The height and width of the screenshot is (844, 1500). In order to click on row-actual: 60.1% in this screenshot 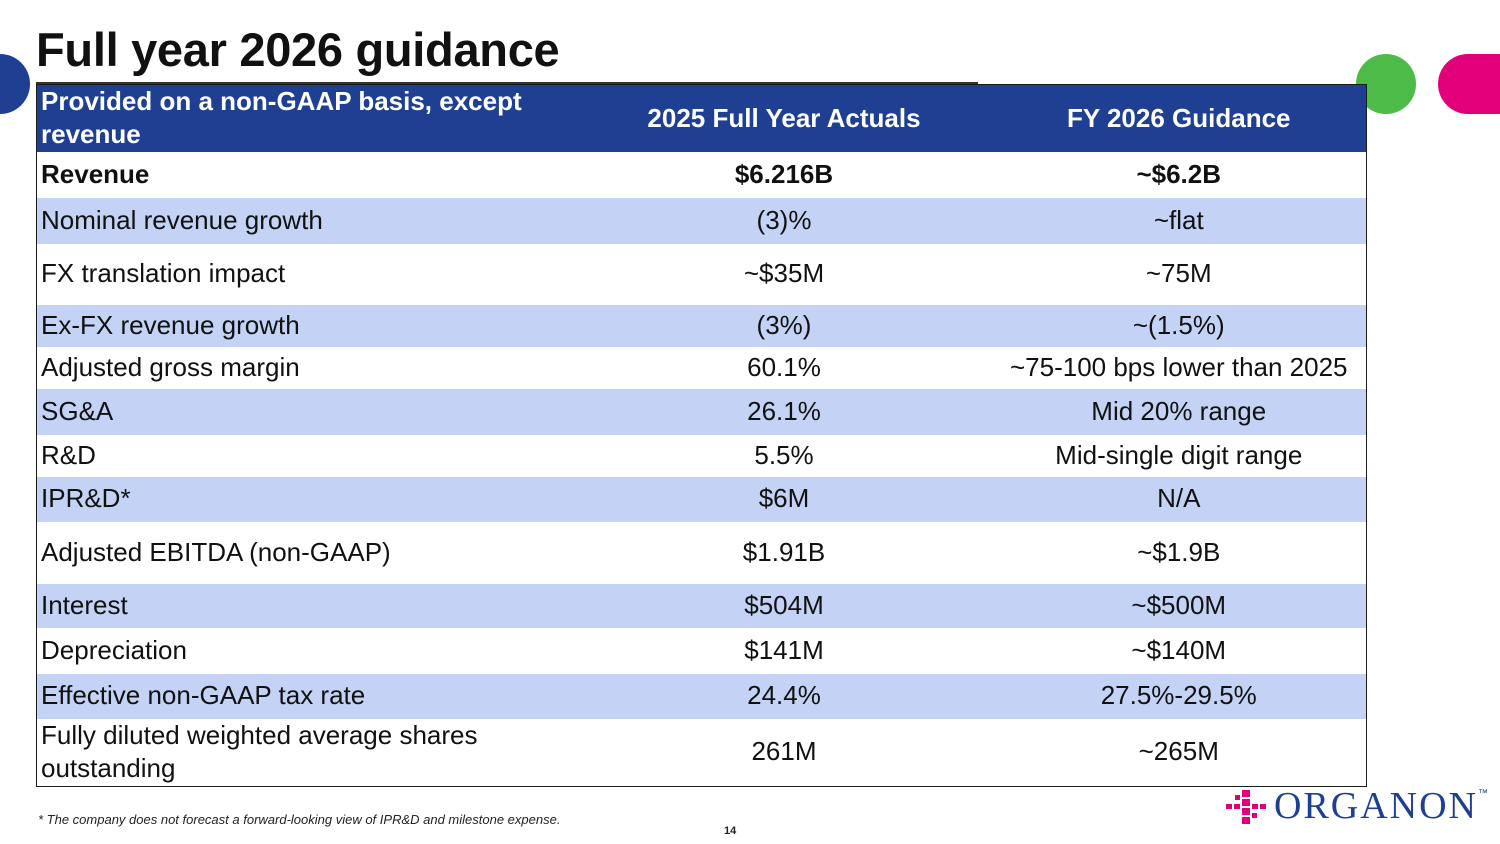, I will do `click(784, 366)`.